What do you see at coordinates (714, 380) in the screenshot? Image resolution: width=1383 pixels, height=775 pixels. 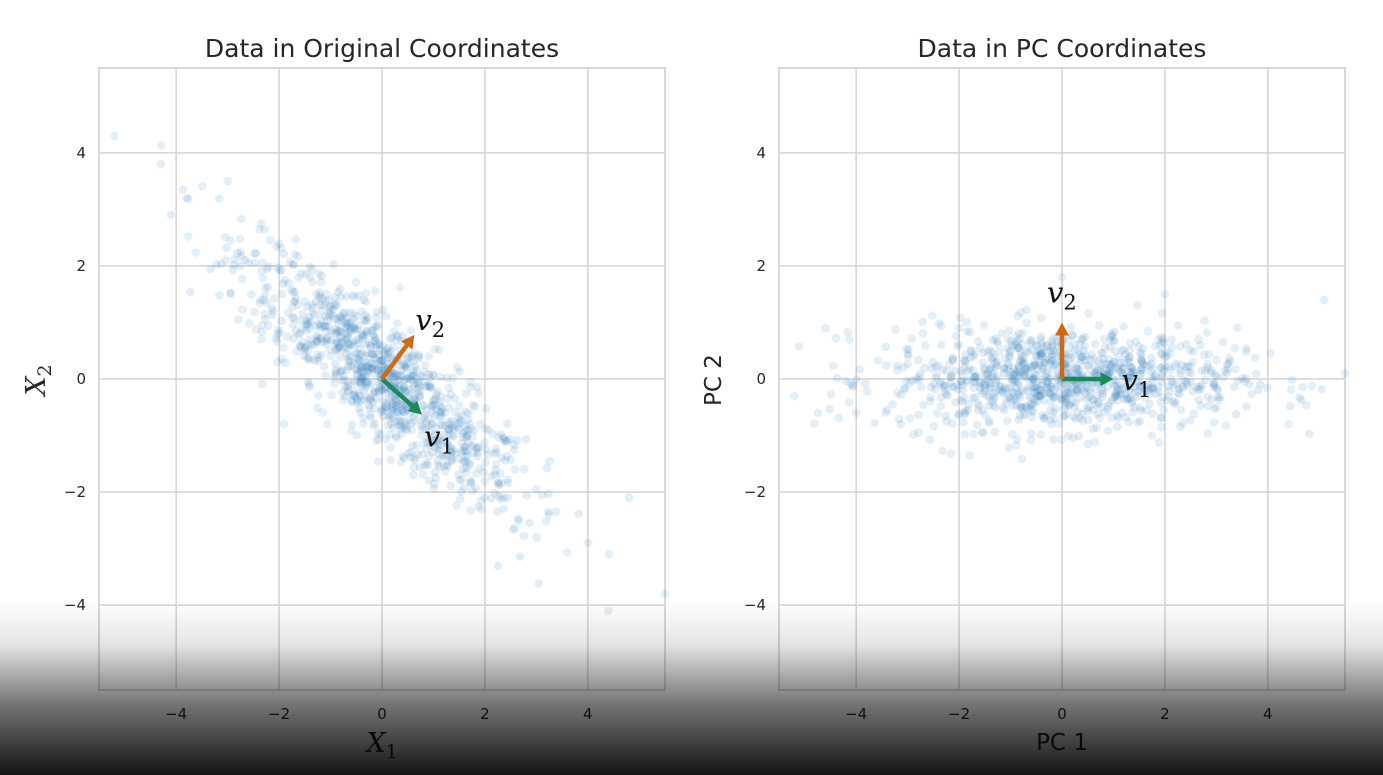 I see `right-y-axis-label: PC 2` at bounding box center [714, 380].